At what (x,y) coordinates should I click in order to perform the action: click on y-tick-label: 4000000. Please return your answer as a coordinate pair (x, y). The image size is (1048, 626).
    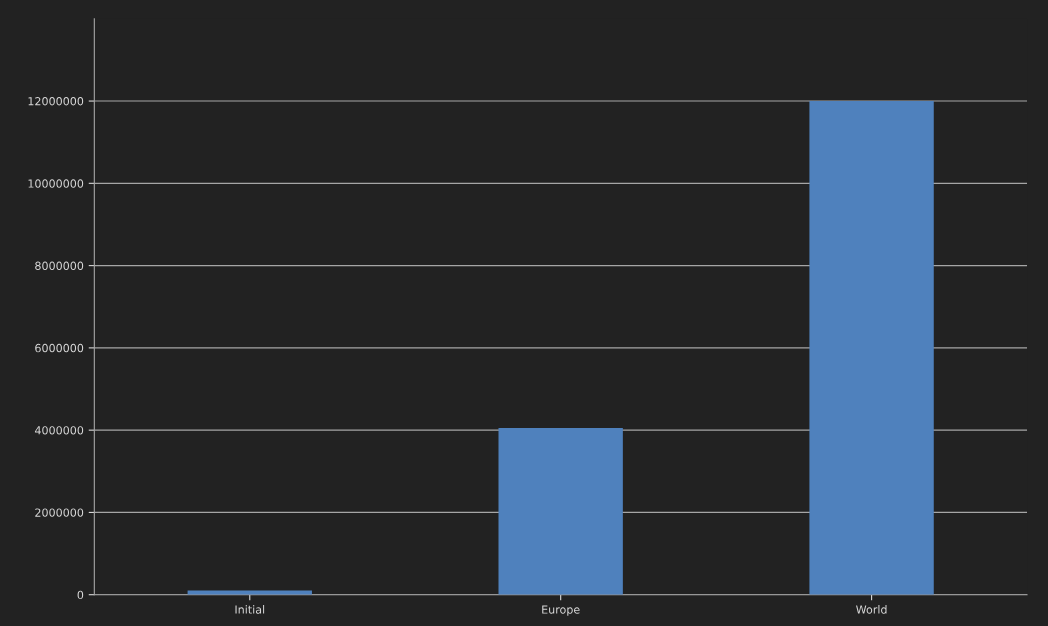
    Looking at the image, I should click on (59, 430).